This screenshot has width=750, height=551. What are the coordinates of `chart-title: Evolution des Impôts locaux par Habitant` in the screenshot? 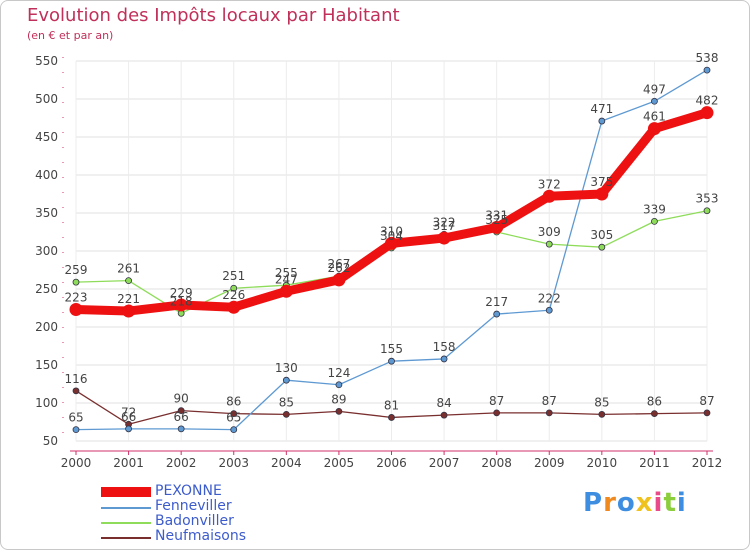 It's located at (213, 15).